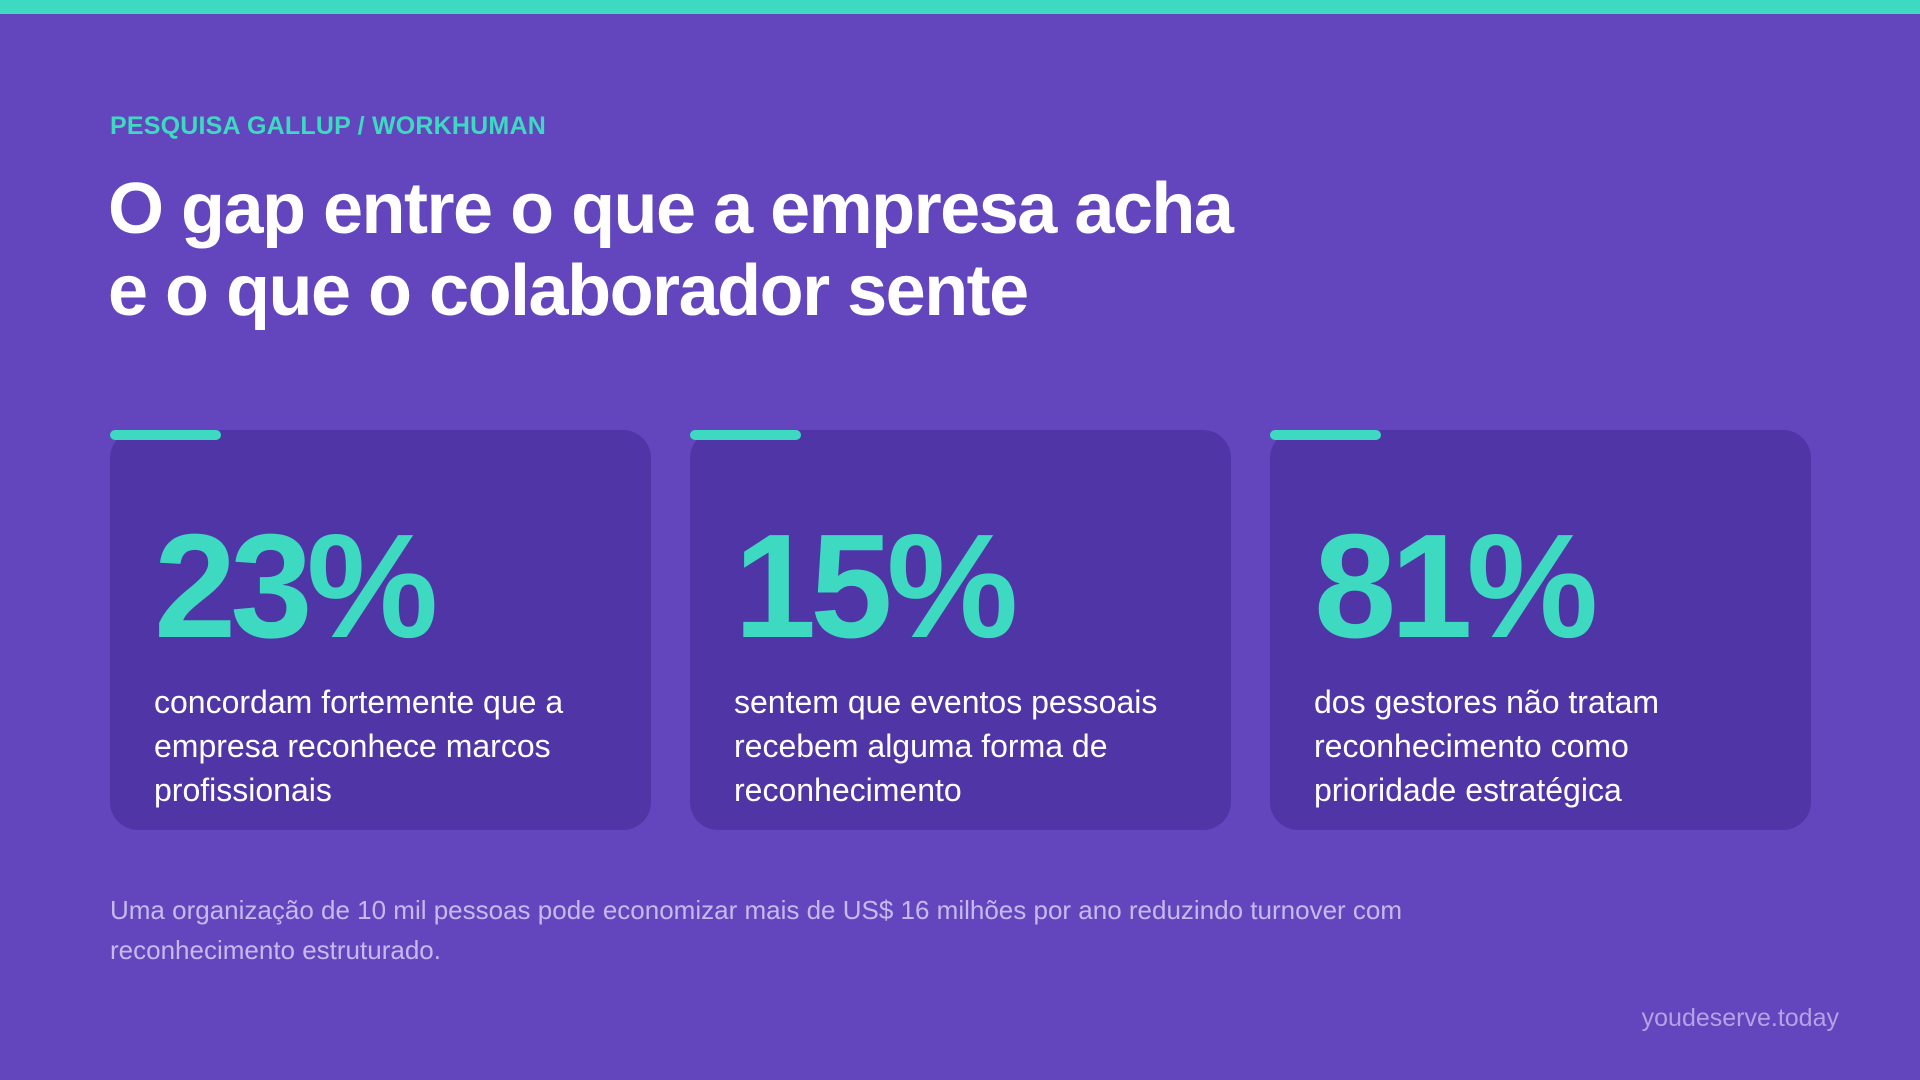 This screenshot has width=1920, height=1080. Describe the element at coordinates (328, 126) in the screenshot. I see `eyebrow-label: PESQUISA GALLUP / WORKHUMAN` at that location.